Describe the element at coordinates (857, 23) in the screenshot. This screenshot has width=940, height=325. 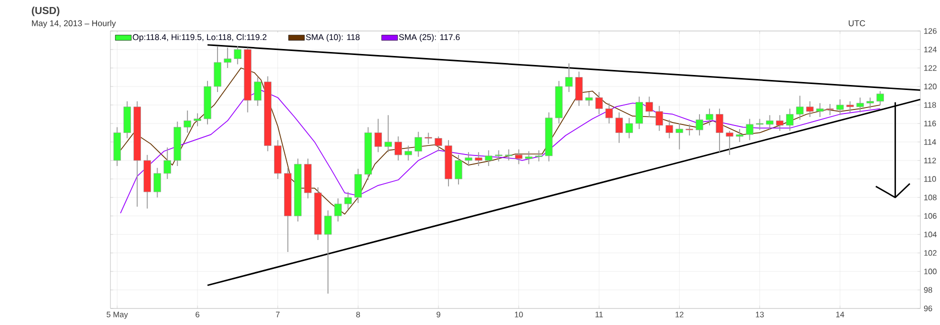
I see `text: UTC` at that location.